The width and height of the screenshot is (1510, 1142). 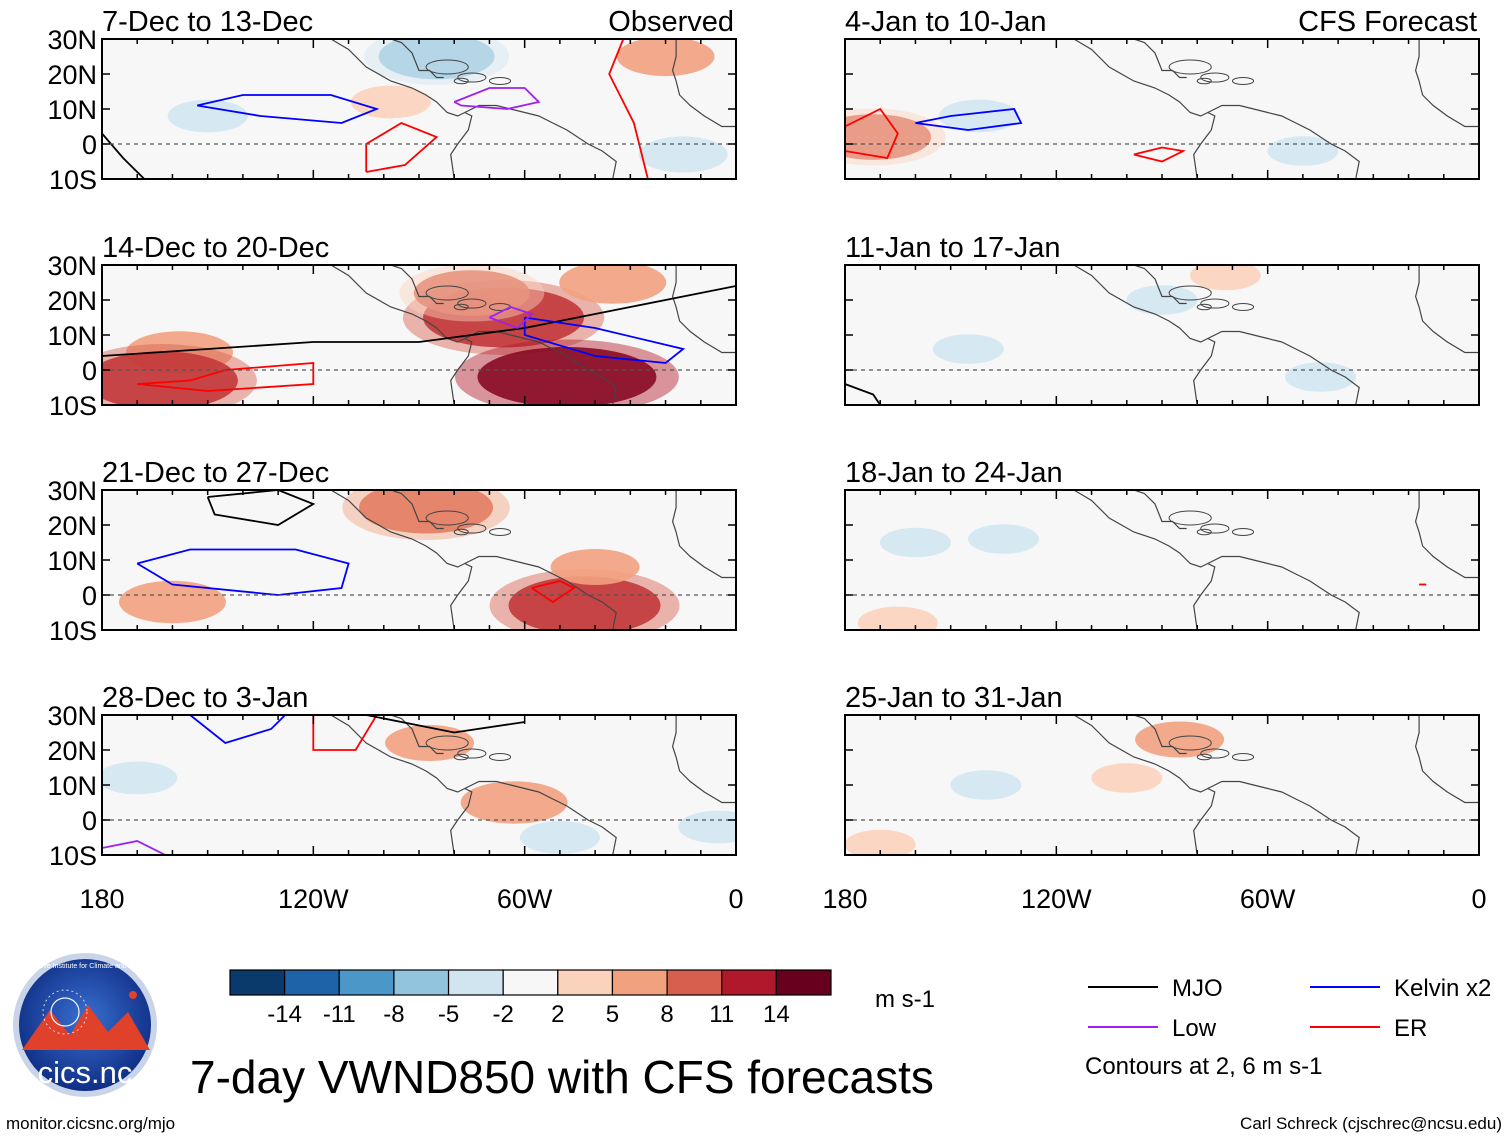 What do you see at coordinates (72, 110) in the screenshot?
I see `y-tick-label: 10N` at bounding box center [72, 110].